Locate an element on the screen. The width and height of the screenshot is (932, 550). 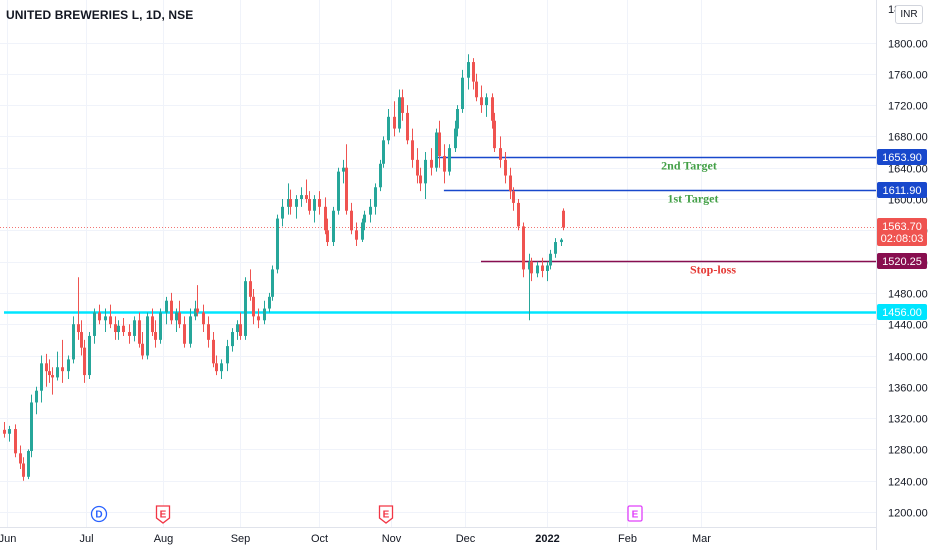
price-tick-label: 1400.00 is located at coordinates (908, 358).